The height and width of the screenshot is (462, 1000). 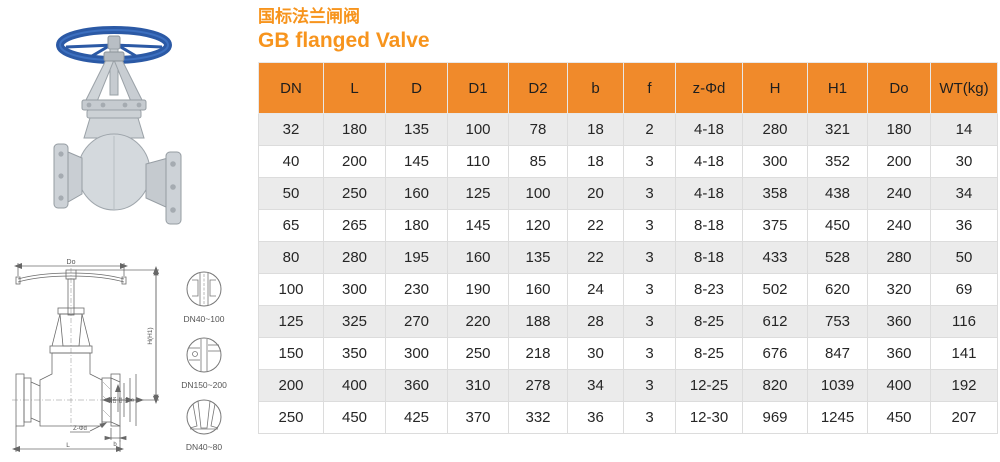 What do you see at coordinates (478, 161) in the screenshot?
I see `table-cell: 110` at bounding box center [478, 161].